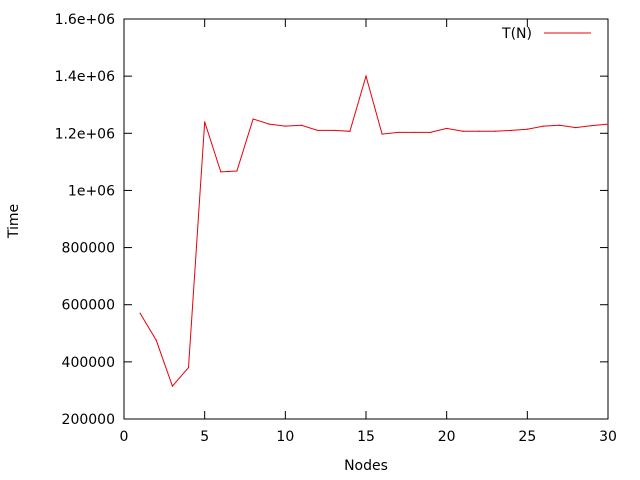  What do you see at coordinates (516, 34) in the screenshot?
I see `legend-label: T(N)` at bounding box center [516, 34].